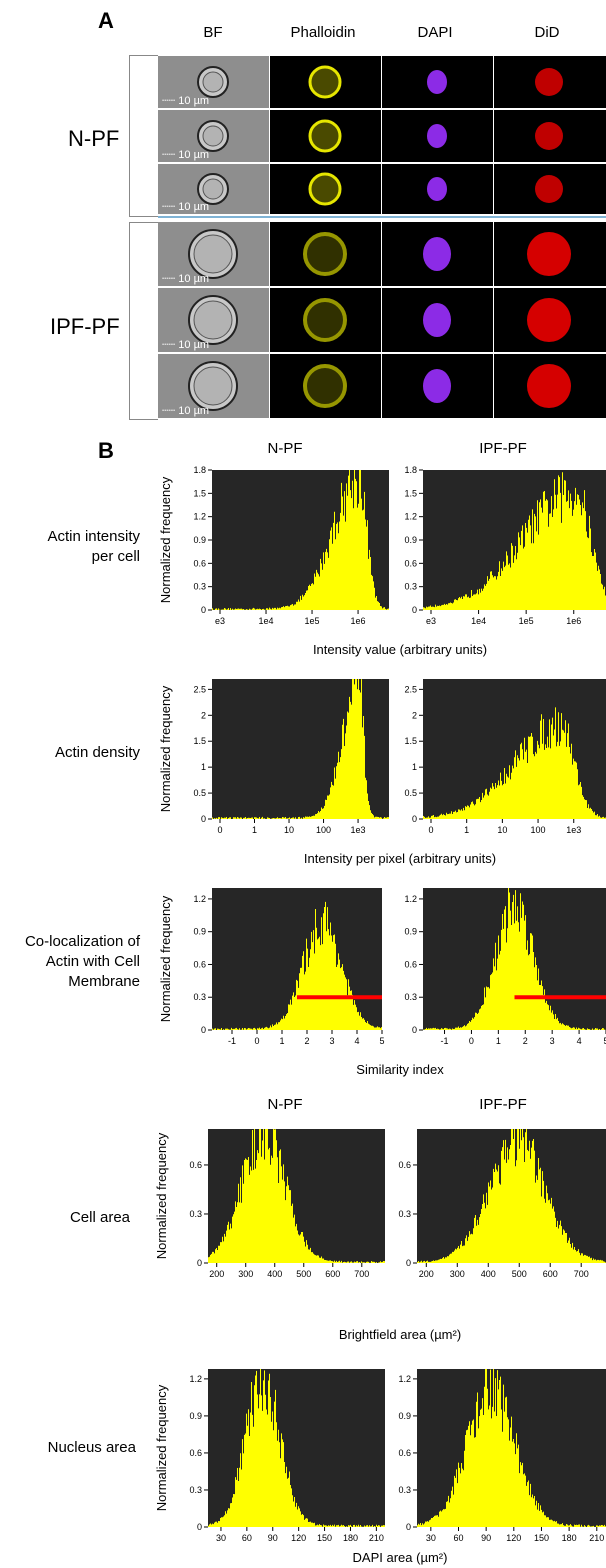 The width and height of the screenshot is (606, 1568). What do you see at coordinates (106, 20) in the screenshot?
I see `panel-a-letter: A` at bounding box center [106, 20].